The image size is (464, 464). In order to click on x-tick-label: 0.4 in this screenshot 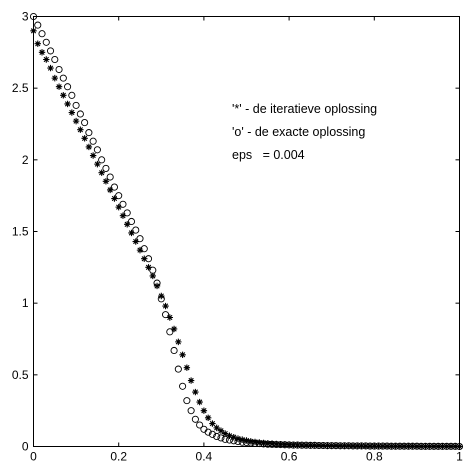, I will do `click(204, 457)`.